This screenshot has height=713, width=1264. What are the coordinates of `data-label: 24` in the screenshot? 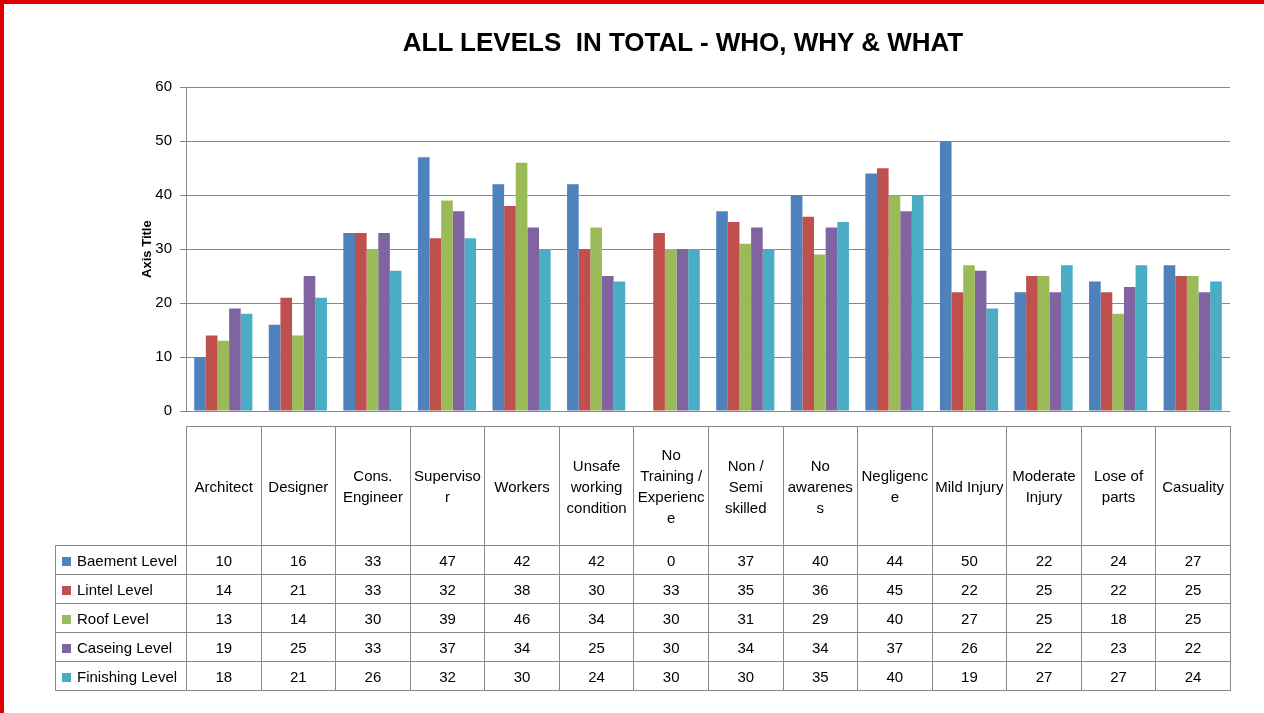 It's located at (596, 676).